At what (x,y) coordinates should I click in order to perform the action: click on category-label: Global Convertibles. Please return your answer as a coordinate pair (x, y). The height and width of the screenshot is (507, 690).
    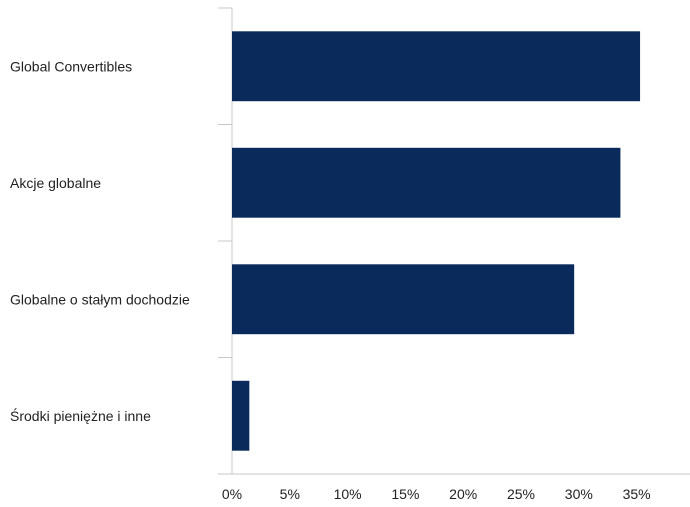
    Looking at the image, I should click on (71, 66).